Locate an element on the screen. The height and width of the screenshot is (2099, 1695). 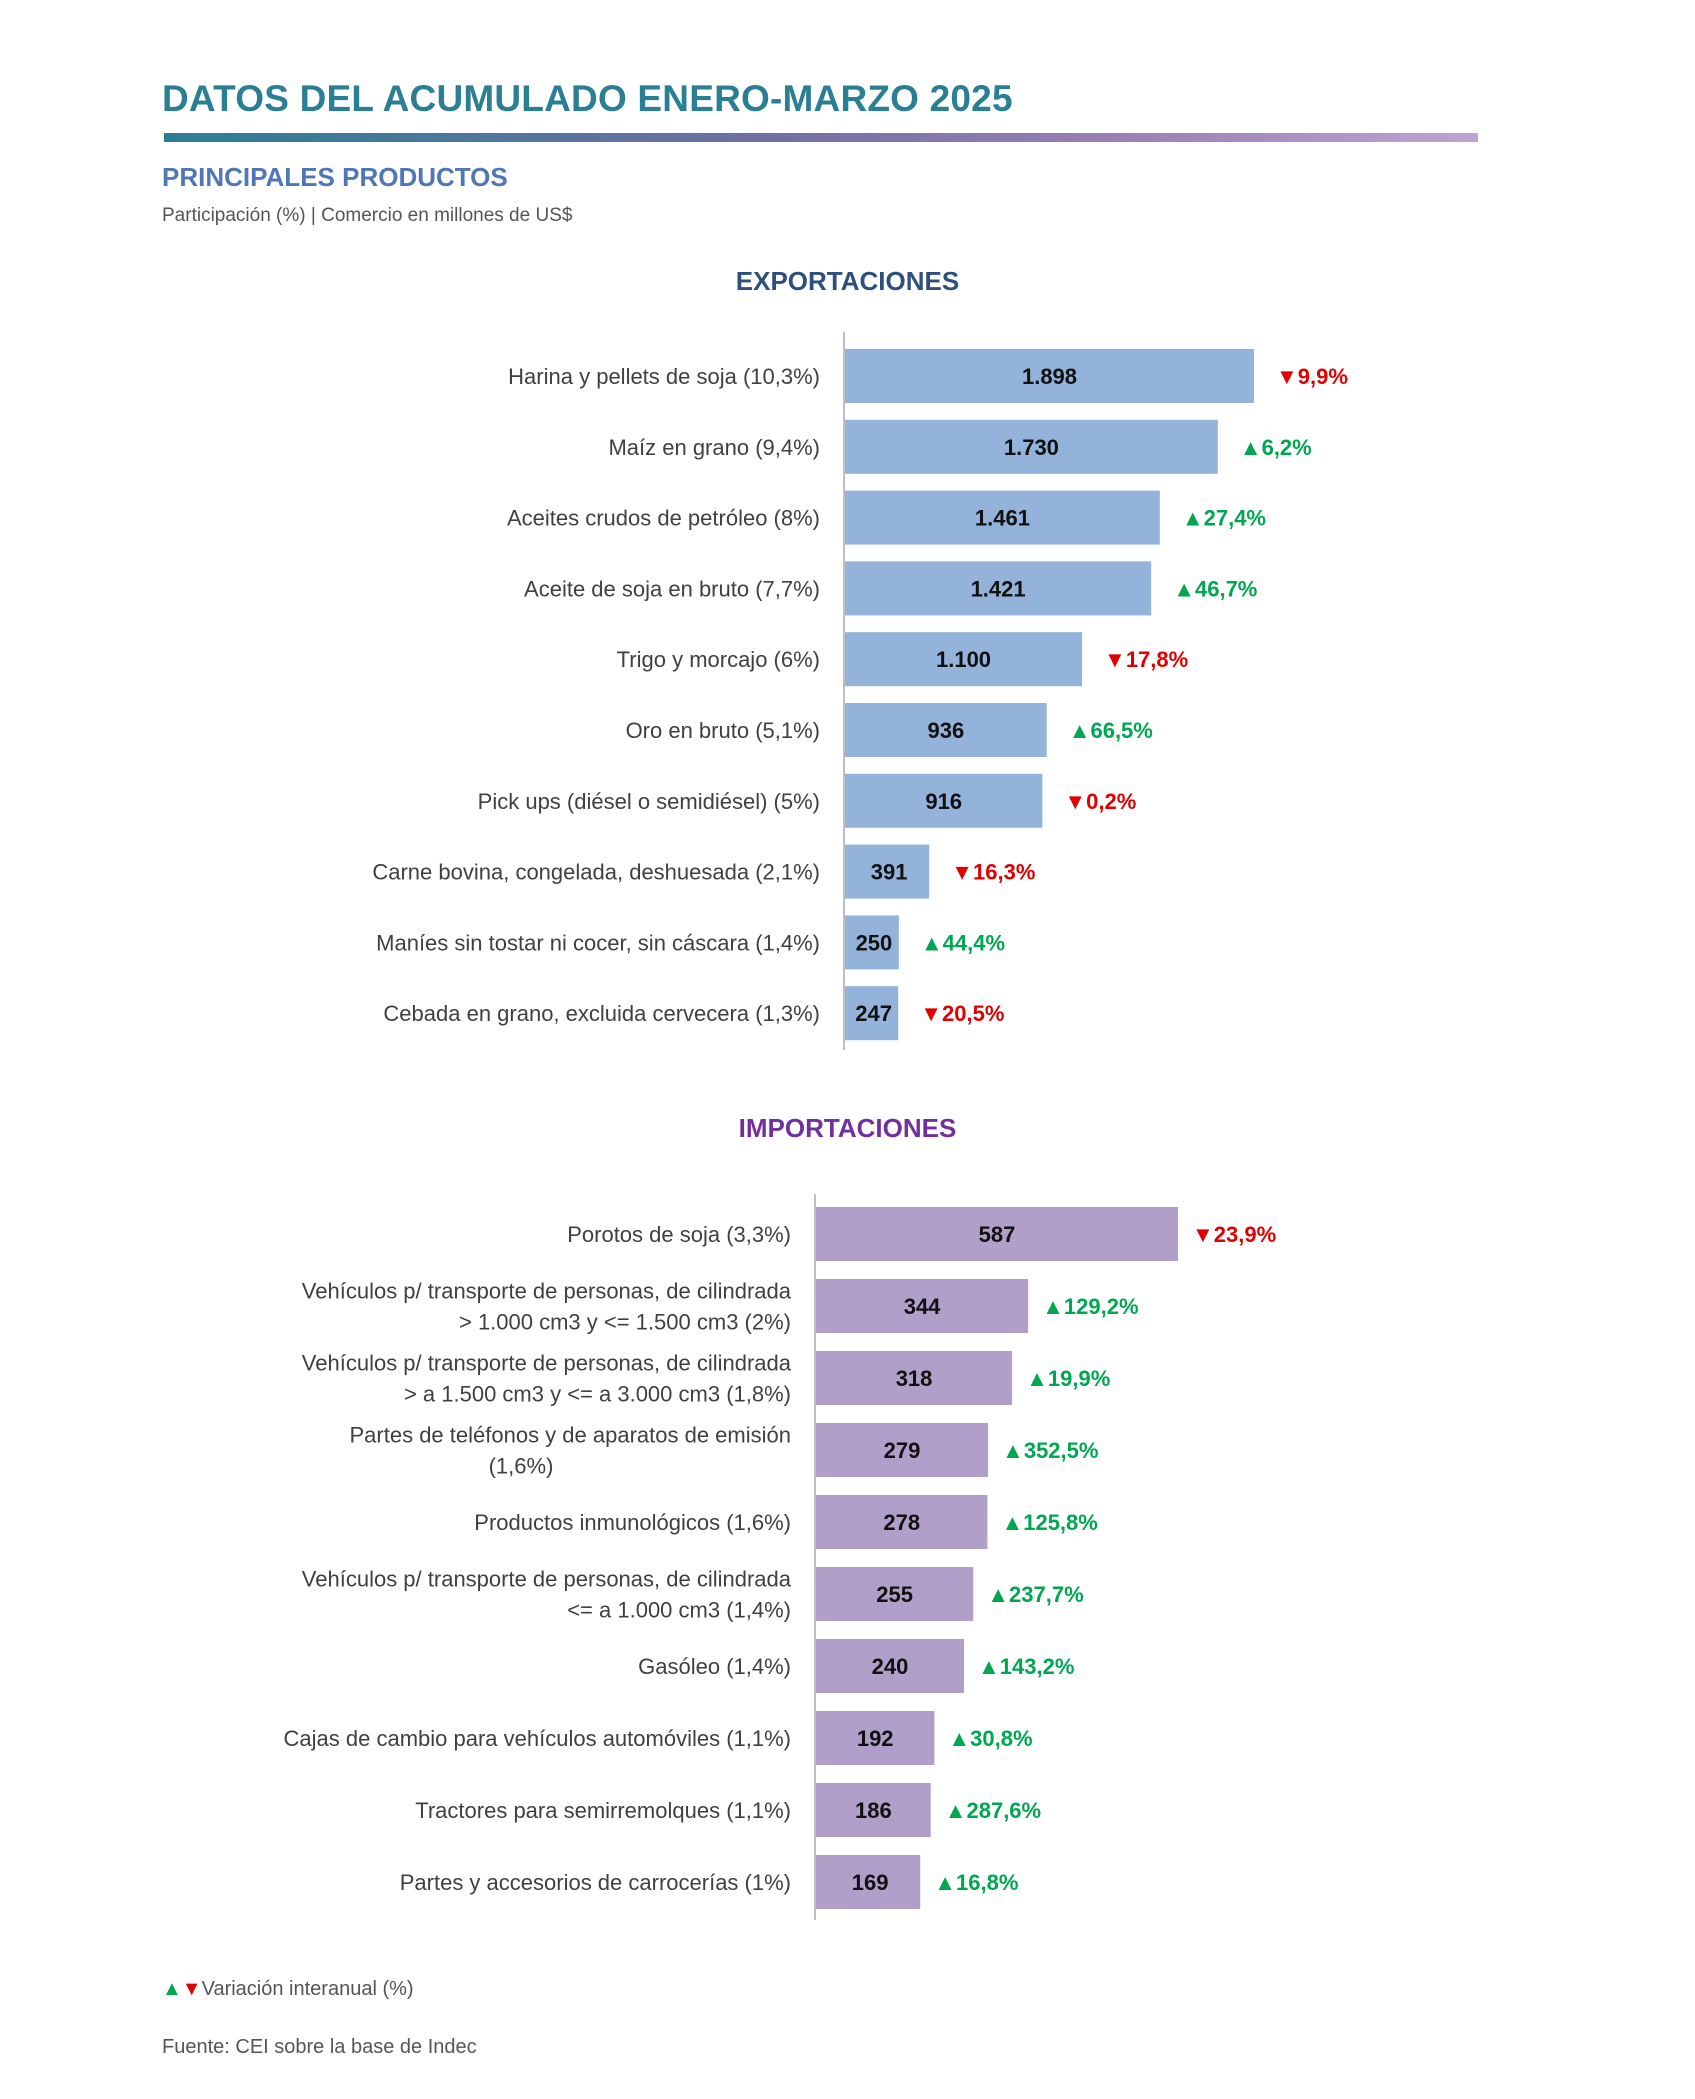
variation-up-label: ▲44,4% is located at coordinates (963, 942).